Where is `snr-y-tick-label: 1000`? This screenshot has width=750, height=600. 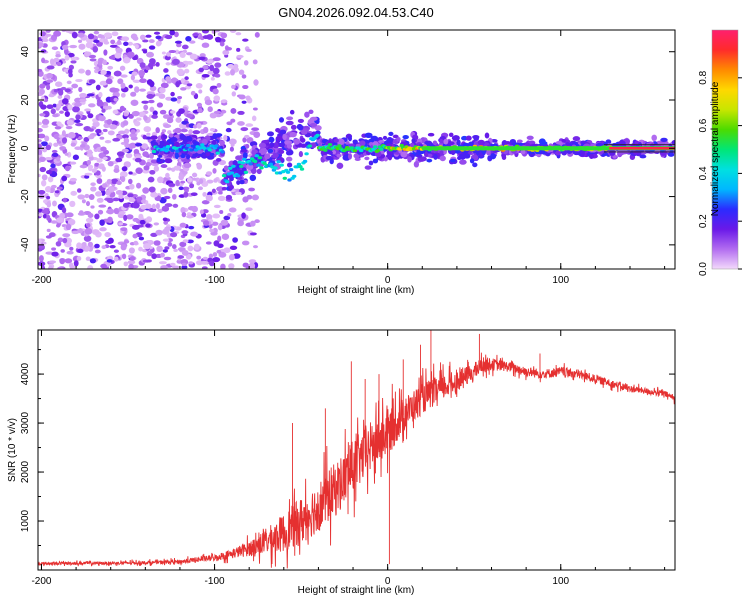 snr-y-tick-label: 1000 is located at coordinates (25, 520).